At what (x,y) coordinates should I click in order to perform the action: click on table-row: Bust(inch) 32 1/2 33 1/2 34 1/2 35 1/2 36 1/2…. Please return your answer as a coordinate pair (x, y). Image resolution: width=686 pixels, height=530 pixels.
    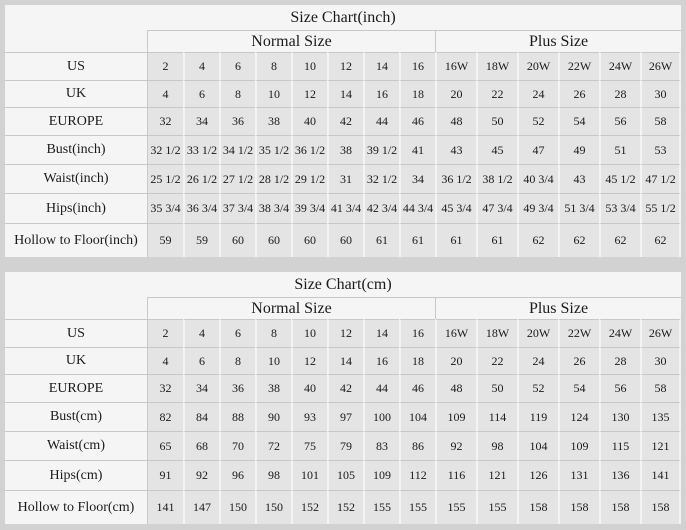
    Looking at the image, I should click on (343, 149).